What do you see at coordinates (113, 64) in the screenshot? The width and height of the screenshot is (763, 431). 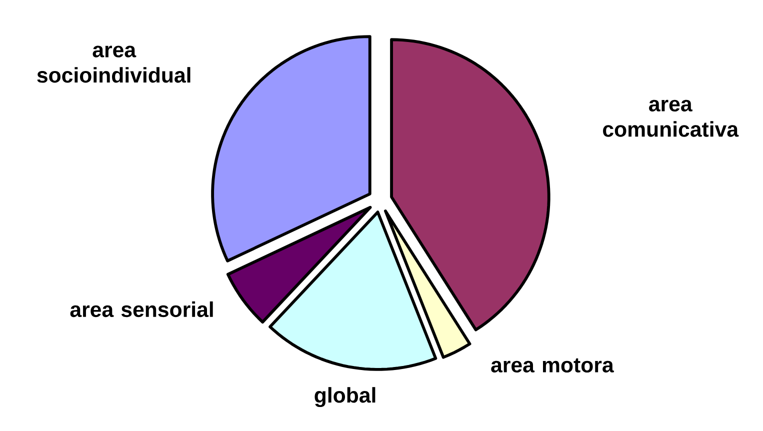 I see `slice-label: area socioindividual` at bounding box center [113, 64].